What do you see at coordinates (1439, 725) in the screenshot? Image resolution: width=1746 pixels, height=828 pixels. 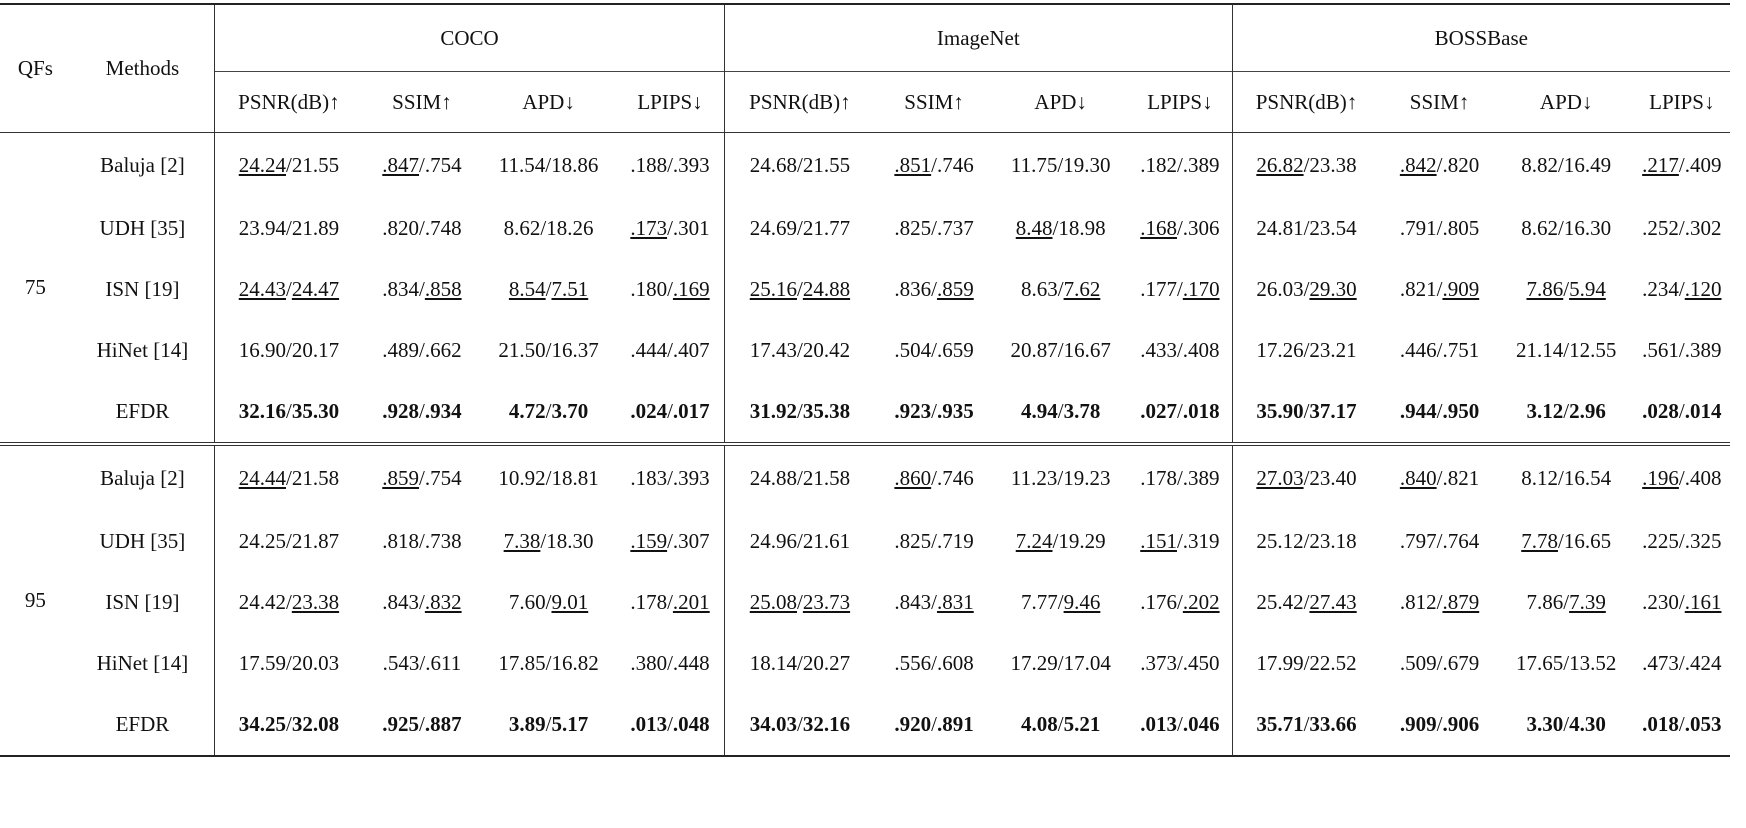 I see `value-cell: .909/.906` at bounding box center [1439, 725].